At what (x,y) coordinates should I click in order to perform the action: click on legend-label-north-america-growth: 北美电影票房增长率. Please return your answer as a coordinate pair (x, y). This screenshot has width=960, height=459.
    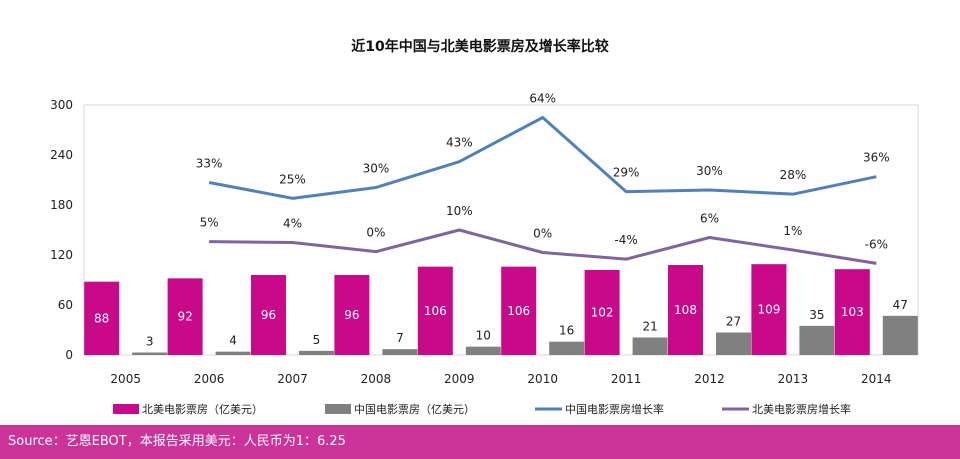
    Looking at the image, I should click on (801, 409).